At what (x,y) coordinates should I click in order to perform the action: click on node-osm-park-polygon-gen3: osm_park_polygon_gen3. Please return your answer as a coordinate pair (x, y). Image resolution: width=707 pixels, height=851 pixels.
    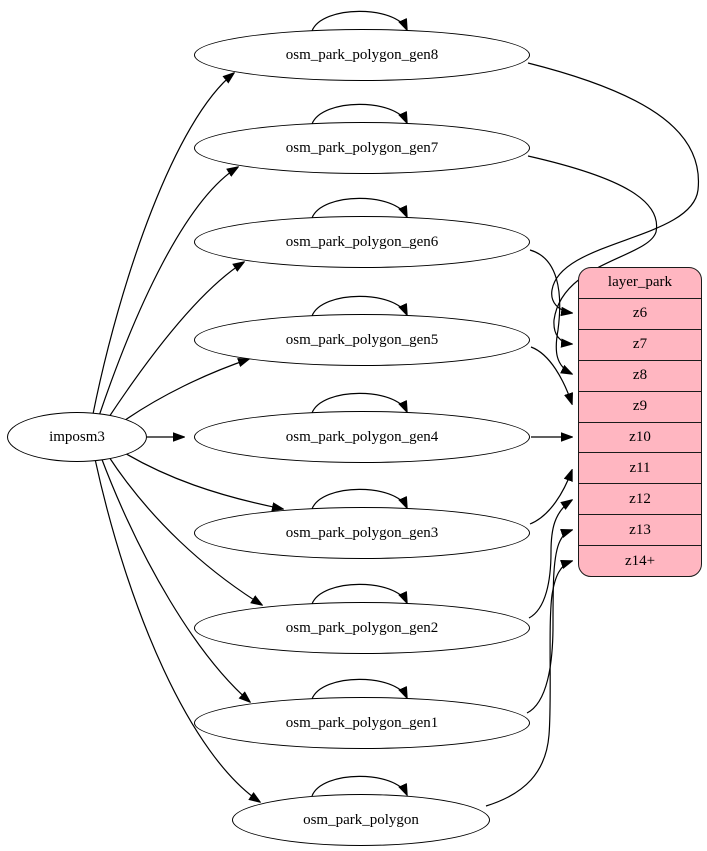
    Looking at the image, I should click on (362, 533).